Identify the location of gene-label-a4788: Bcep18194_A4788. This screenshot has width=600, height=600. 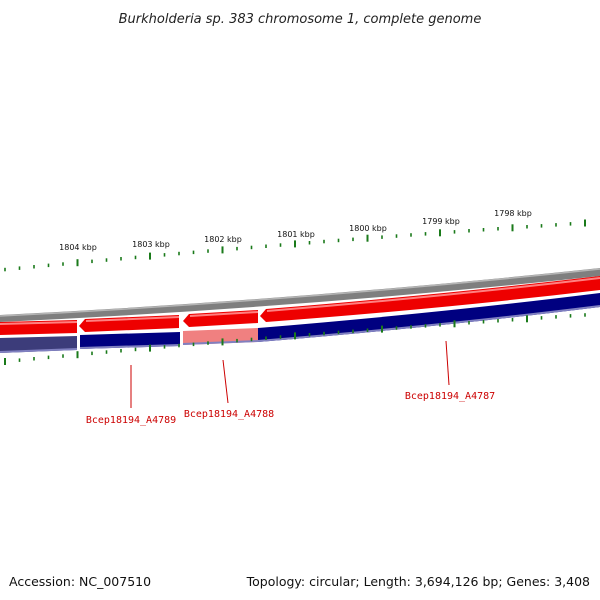
(229, 414).